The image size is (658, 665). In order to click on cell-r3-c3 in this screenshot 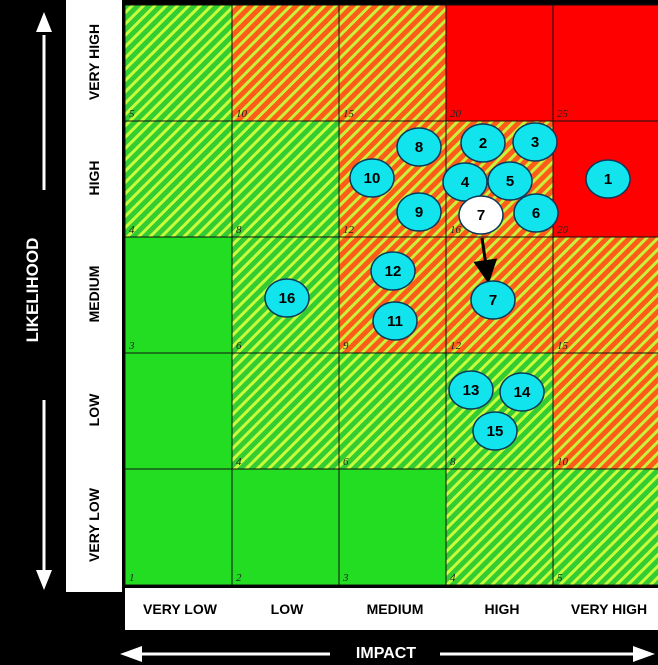, I will do `click(499, 411)`.